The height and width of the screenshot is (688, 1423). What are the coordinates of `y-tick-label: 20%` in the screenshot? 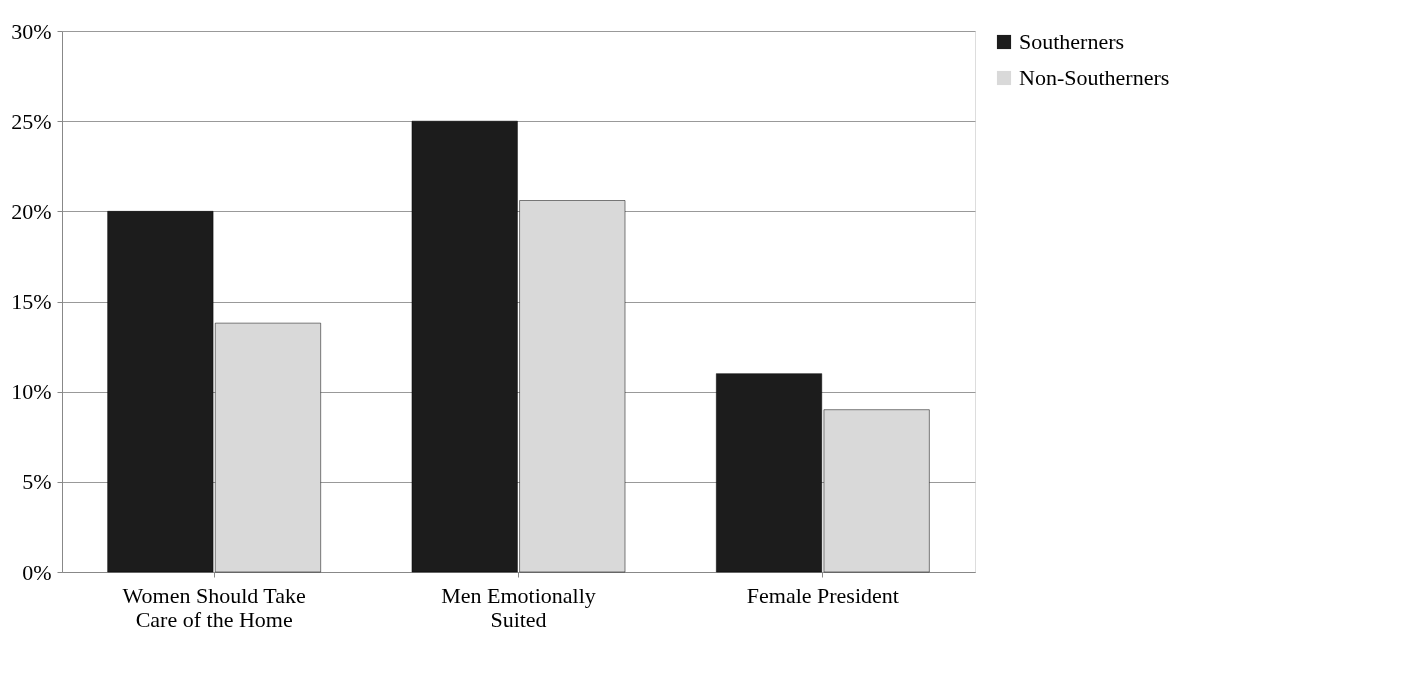 It's located at (31, 211).